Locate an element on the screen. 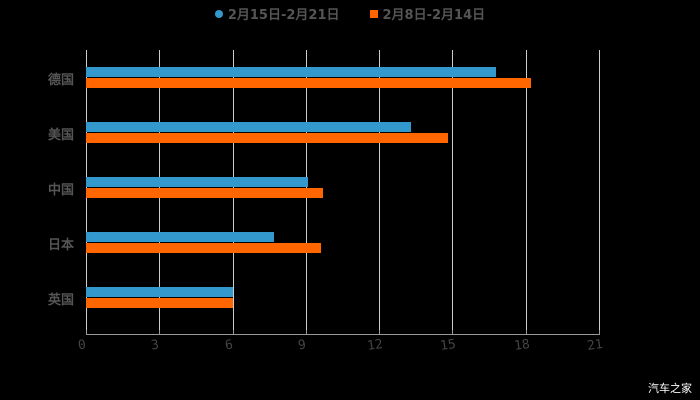 The height and width of the screenshot is (400, 700). legend-label: 2月8日-2月14日 is located at coordinates (434, 15).